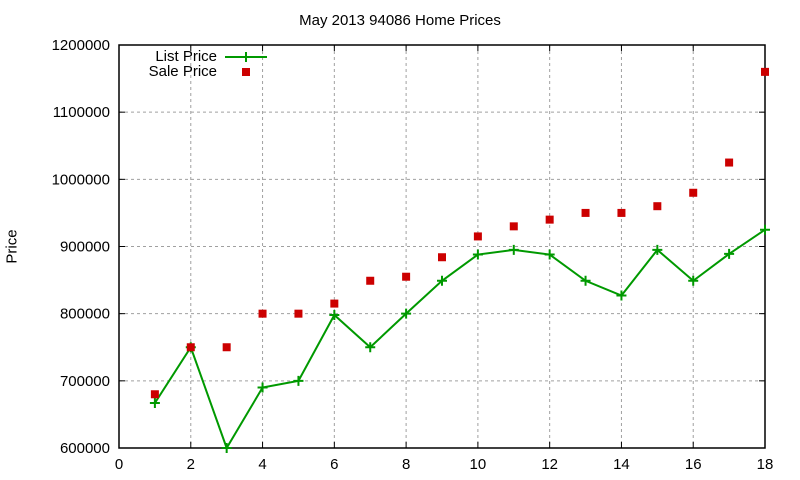 This screenshot has width=800, height=480. I want to click on x-tick-label: 18, so click(765, 464).